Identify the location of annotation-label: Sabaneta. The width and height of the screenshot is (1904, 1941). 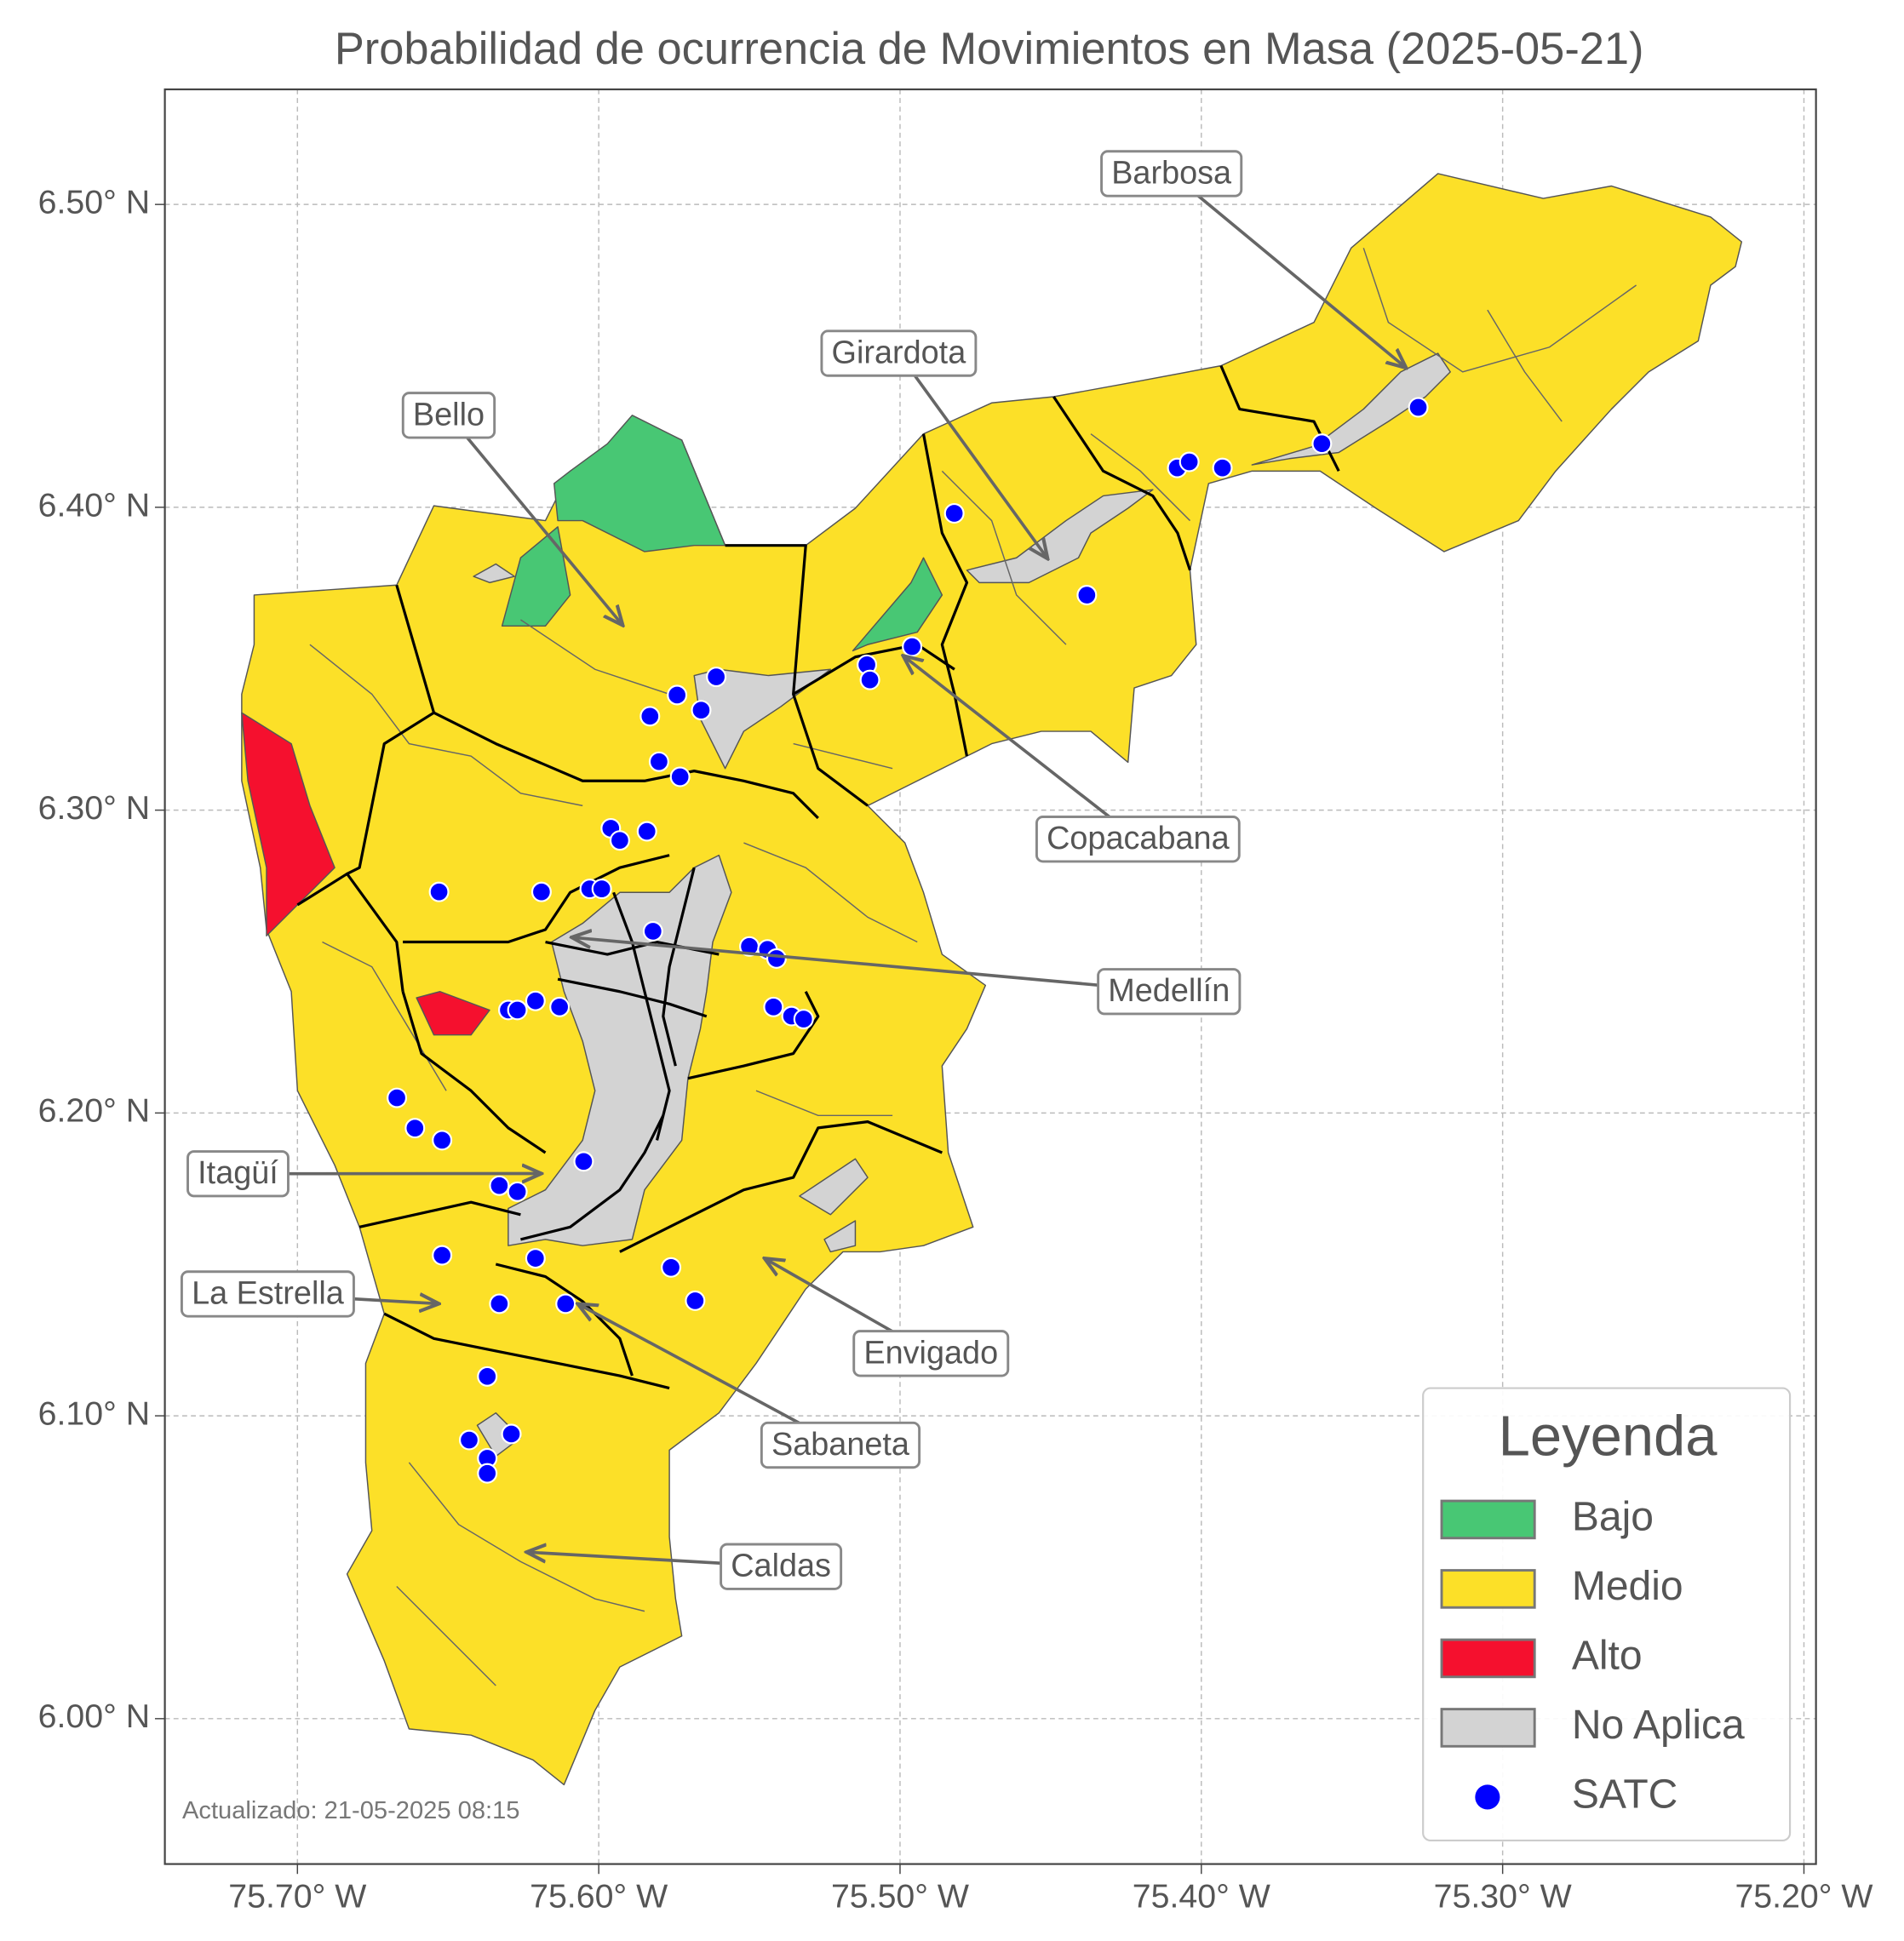
(840, 1445).